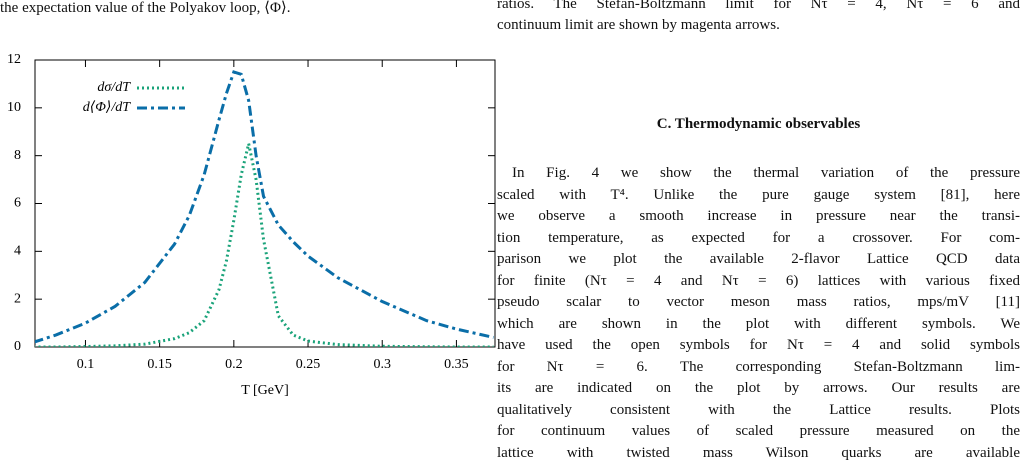 The width and height of the screenshot is (1028, 462). I want to click on y-tick-label: 12, so click(14, 59).